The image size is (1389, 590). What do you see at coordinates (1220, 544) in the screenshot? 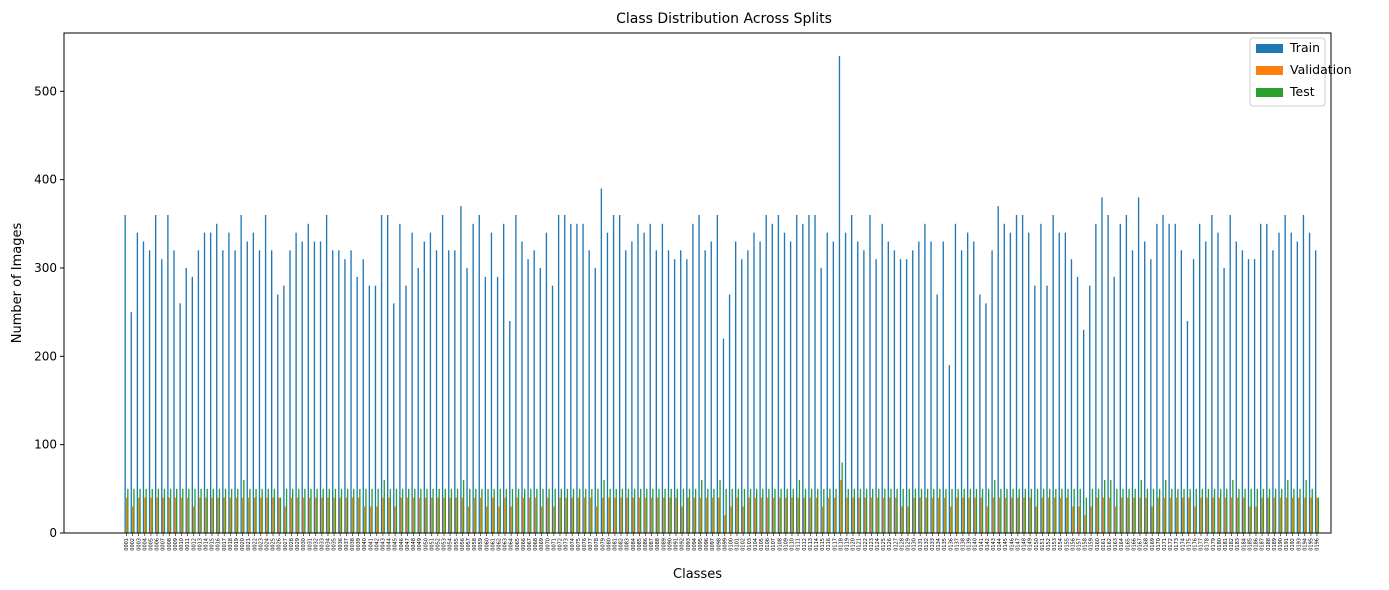
I see `x-tick-label: 0180` at bounding box center [1220, 544].